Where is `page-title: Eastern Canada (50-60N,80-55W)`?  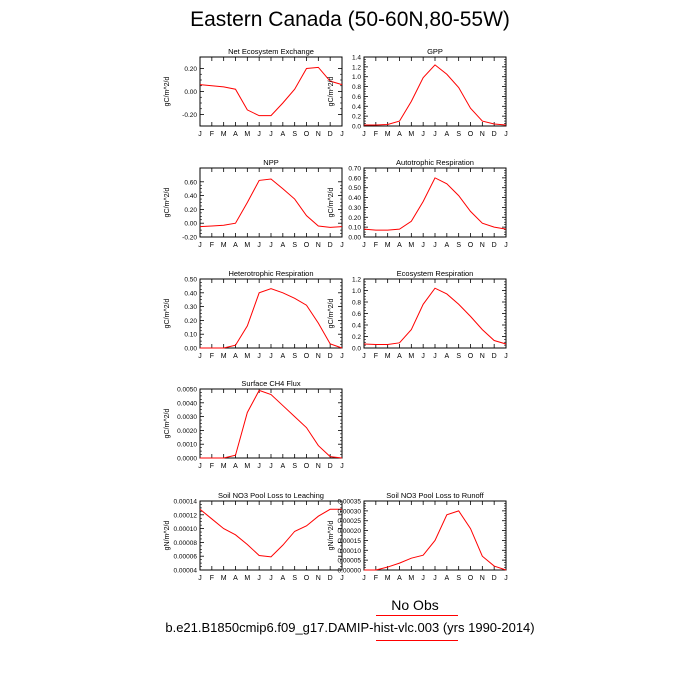
page-title: Eastern Canada (50-60N,80-55W) is located at coordinates (350, 19).